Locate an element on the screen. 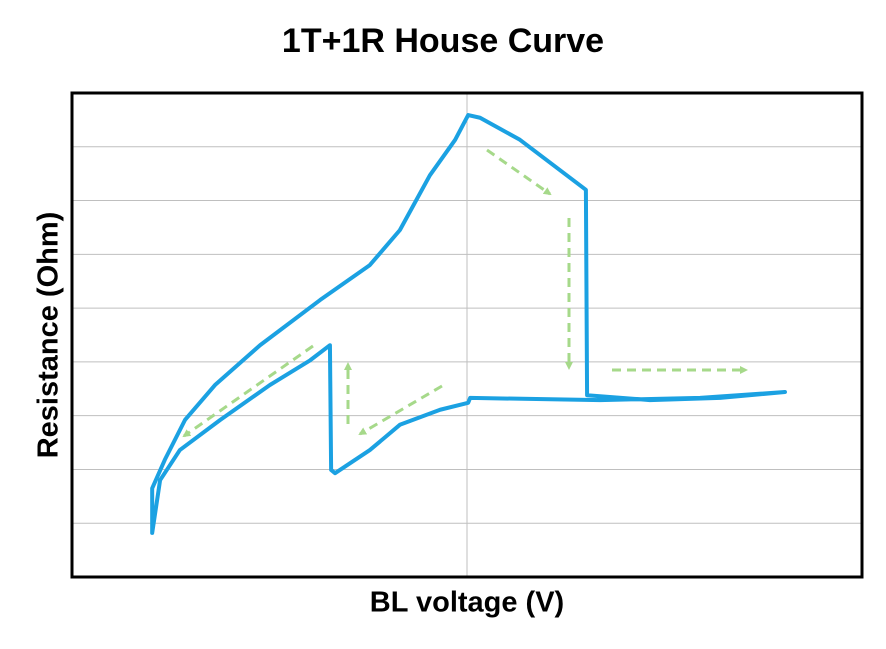 This screenshot has height=649, width=886. x-axis-label: BL voltage (V) is located at coordinates (467, 603).